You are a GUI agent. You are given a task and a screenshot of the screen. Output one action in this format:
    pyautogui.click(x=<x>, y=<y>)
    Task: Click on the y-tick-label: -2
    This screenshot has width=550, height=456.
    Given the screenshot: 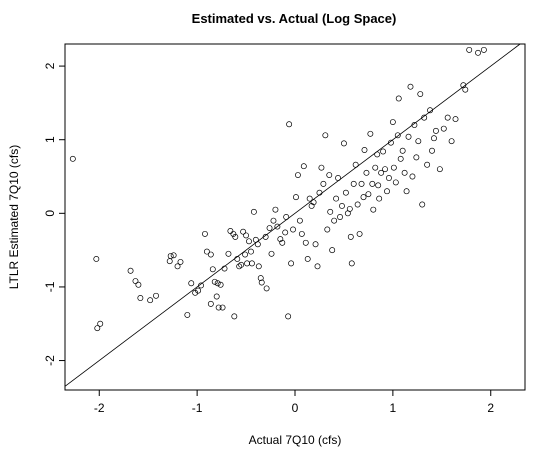 What is the action you would take?
    pyautogui.click(x=50, y=360)
    